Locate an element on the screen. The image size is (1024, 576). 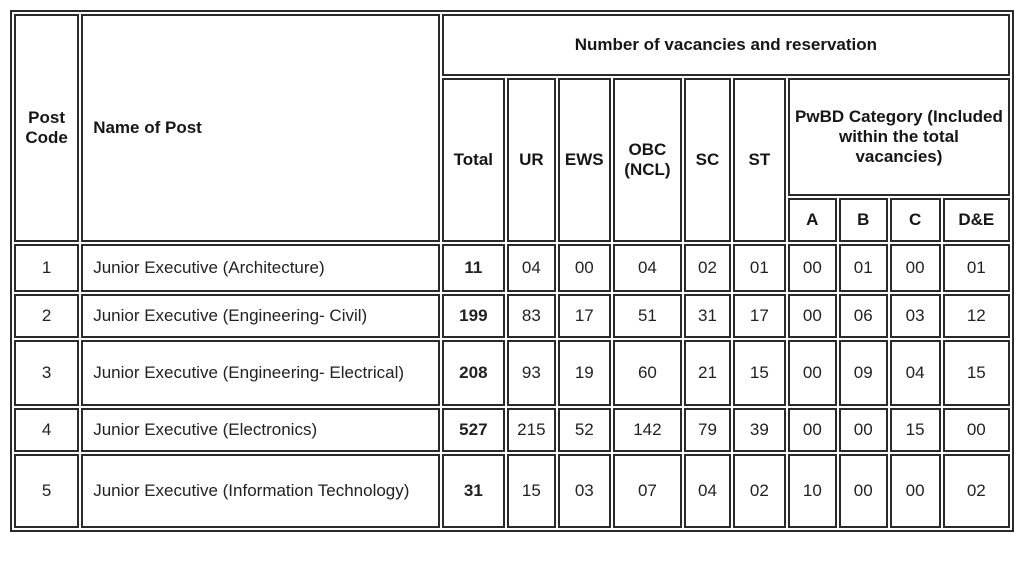
cell-pwbd-b: 06 is located at coordinates (863, 316).